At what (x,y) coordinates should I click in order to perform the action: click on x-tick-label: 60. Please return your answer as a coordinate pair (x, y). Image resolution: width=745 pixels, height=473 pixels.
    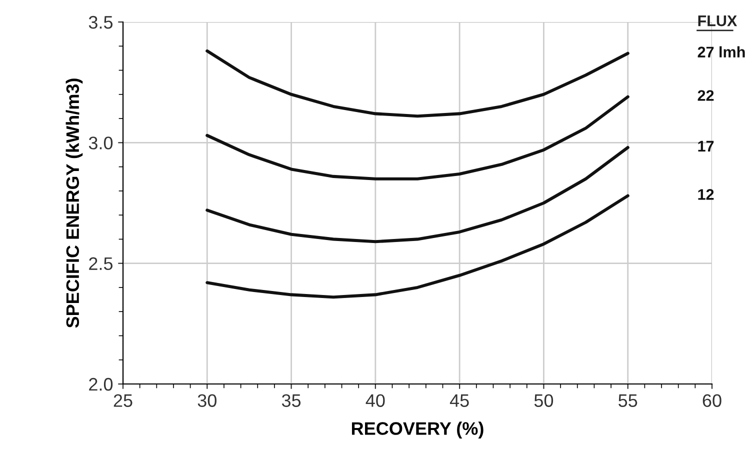
    Looking at the image, I should click on (712, 400).